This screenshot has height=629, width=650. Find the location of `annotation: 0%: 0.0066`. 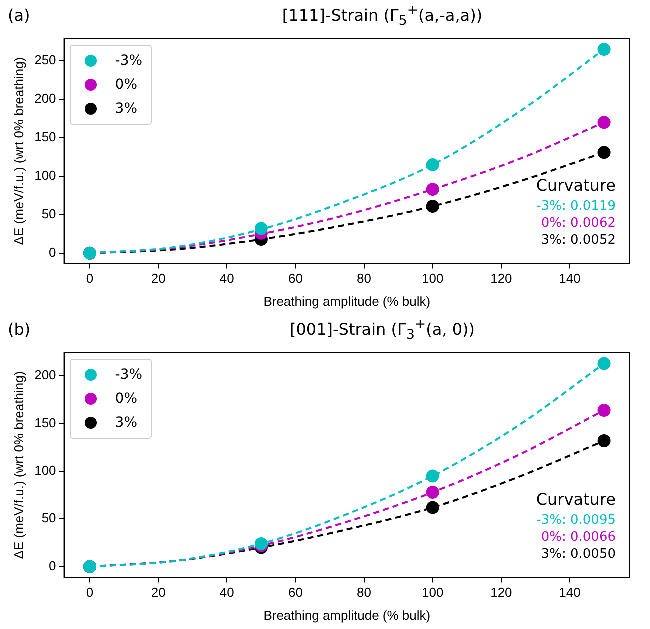

annotation: 0%: 0.0066 is located at coordinates (578, 537).